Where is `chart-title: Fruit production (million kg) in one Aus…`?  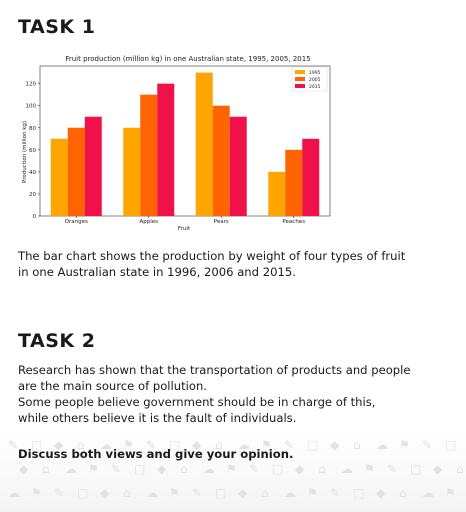
chart-title: Fruit production (million kg) in one Aus… is located at coordinates (187, 59).